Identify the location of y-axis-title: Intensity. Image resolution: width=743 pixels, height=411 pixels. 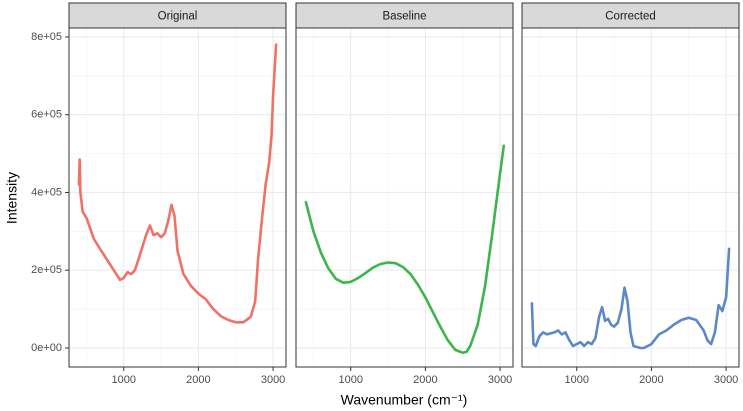
(12, 198).